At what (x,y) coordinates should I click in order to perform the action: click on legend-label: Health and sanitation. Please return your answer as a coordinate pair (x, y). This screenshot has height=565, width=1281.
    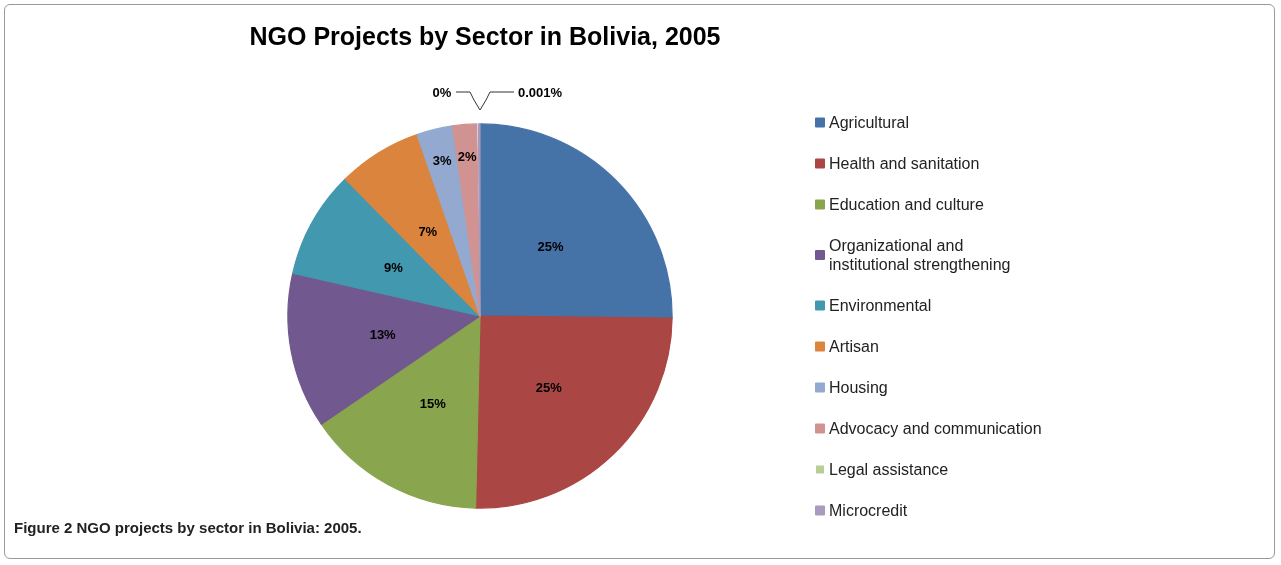
    Looking at the image, I should click on (904, 163).